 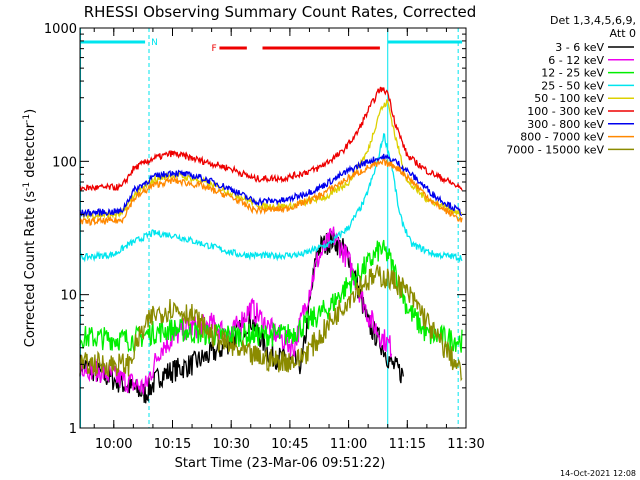 What do you see at coordinates (465, 444) in the screenshot?
I see `x-tick-label-6: 11:30` at bounding box center [465, 444].